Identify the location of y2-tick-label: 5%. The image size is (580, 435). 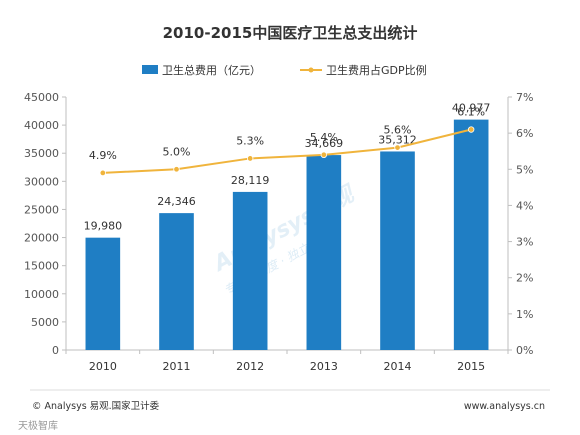
(524, 169).